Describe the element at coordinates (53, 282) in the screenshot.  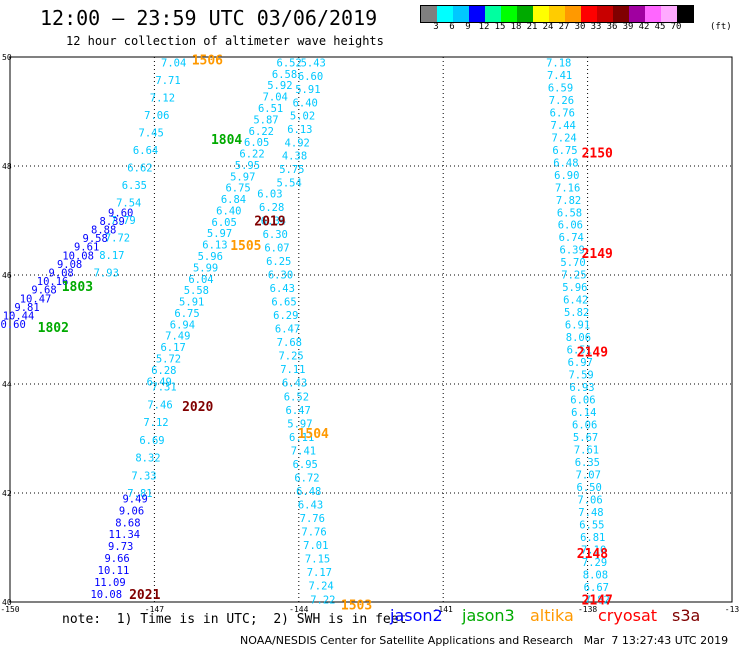
I see `swh-value: 10.16` at that location.